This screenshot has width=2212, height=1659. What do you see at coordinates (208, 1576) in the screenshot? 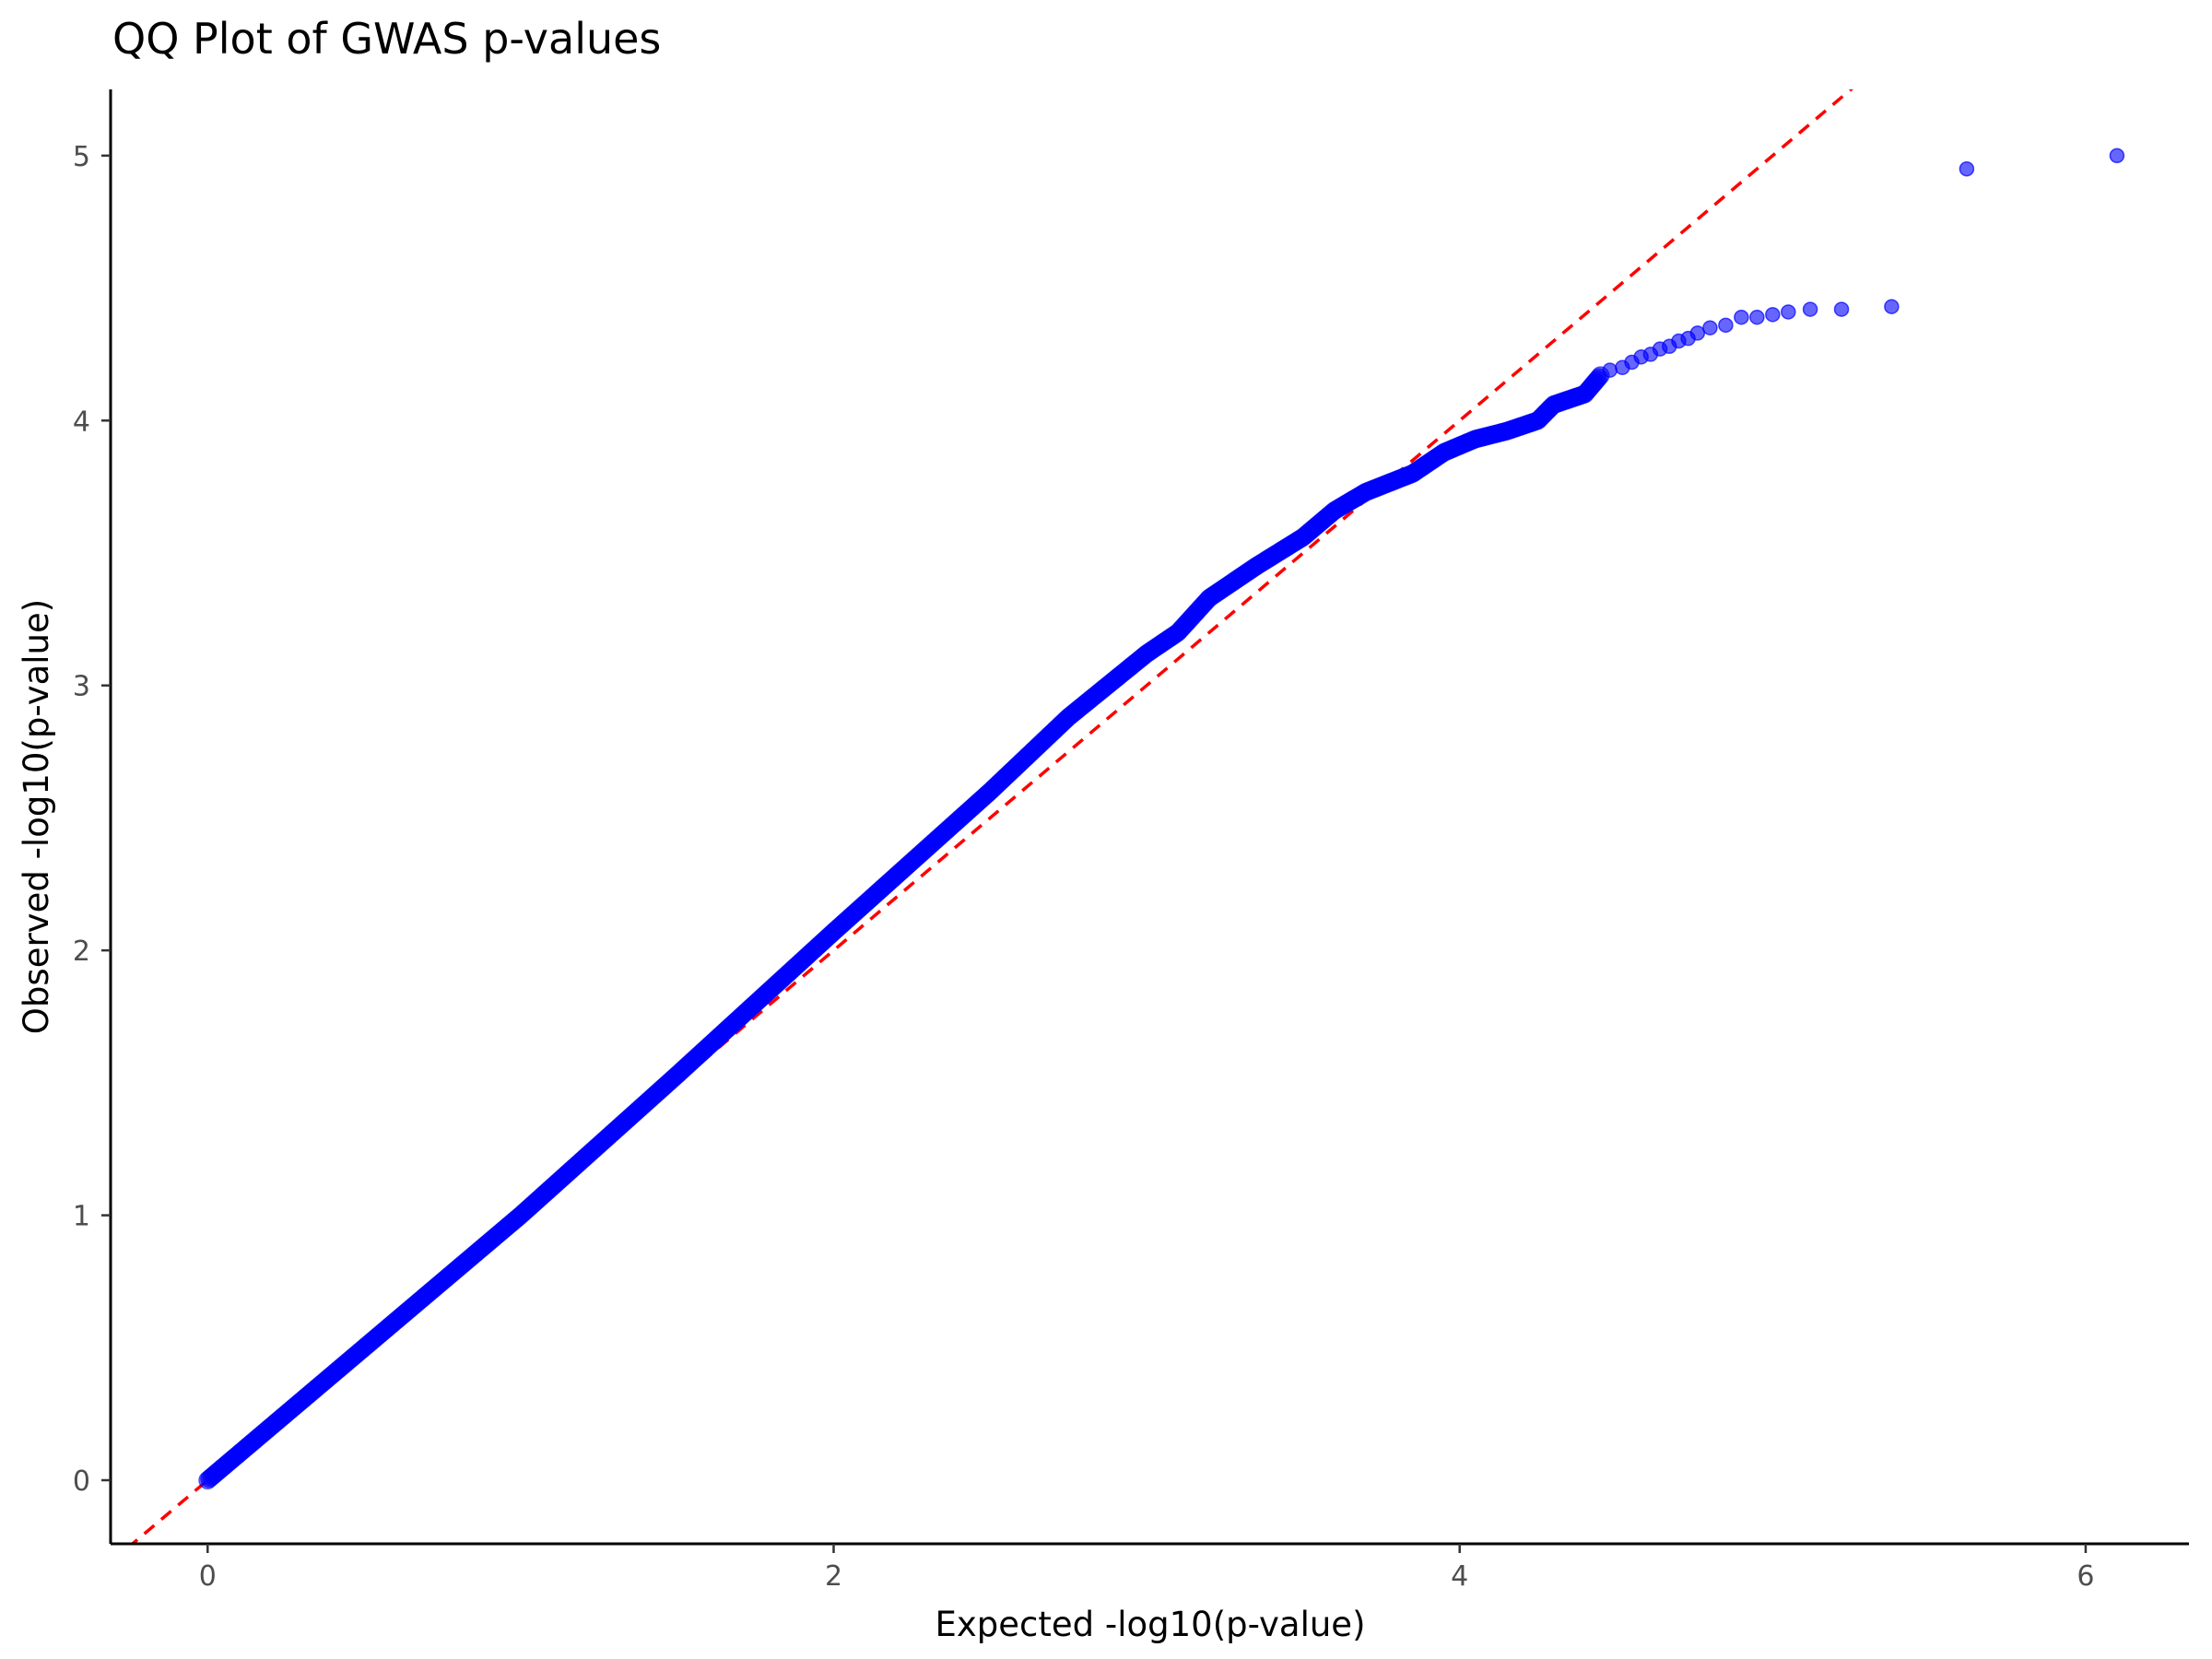
I see `x-tick-label: 0` at bounding box center [208, 1576].